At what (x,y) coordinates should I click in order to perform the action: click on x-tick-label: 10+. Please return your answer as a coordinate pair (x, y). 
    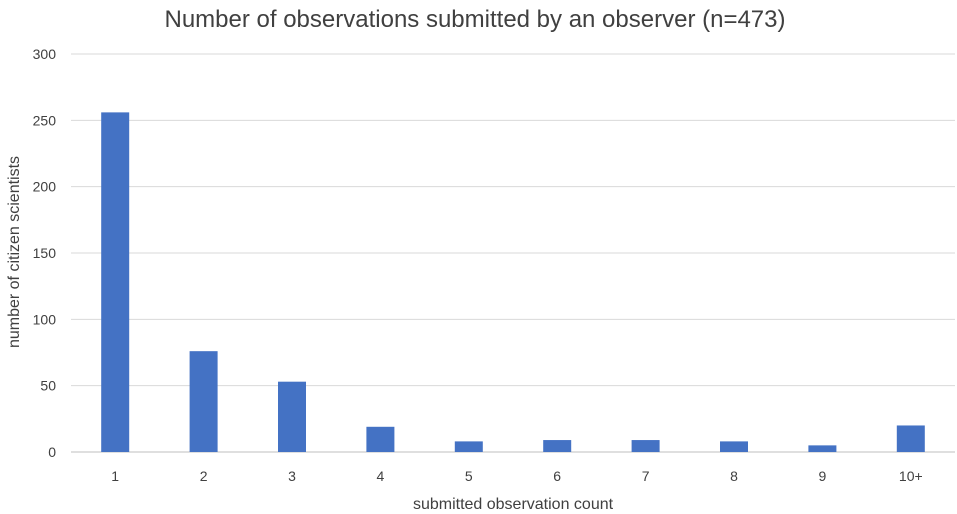
    Looking at the image, I should click on (911, 476).